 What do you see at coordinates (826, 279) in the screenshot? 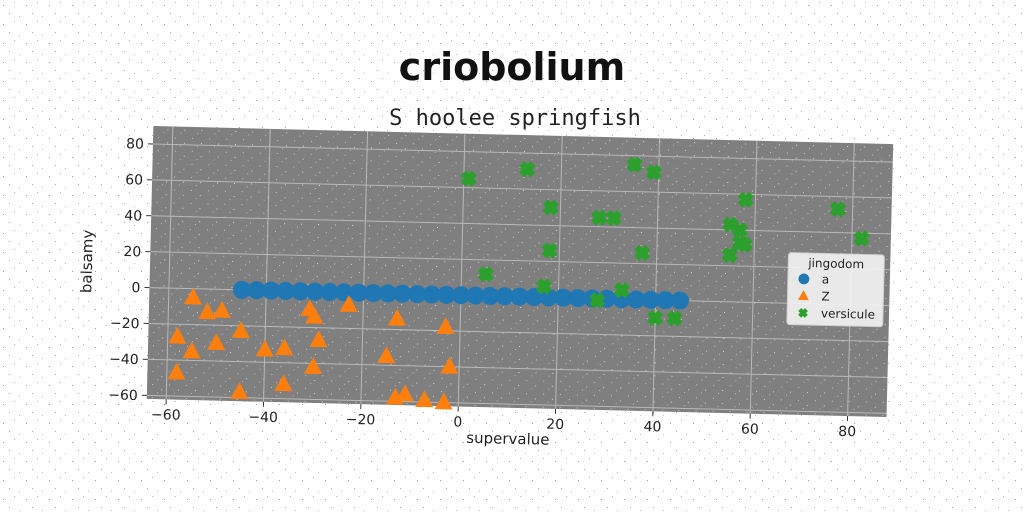
I see `legend-label-a: a` at bounding box center [826, 279].